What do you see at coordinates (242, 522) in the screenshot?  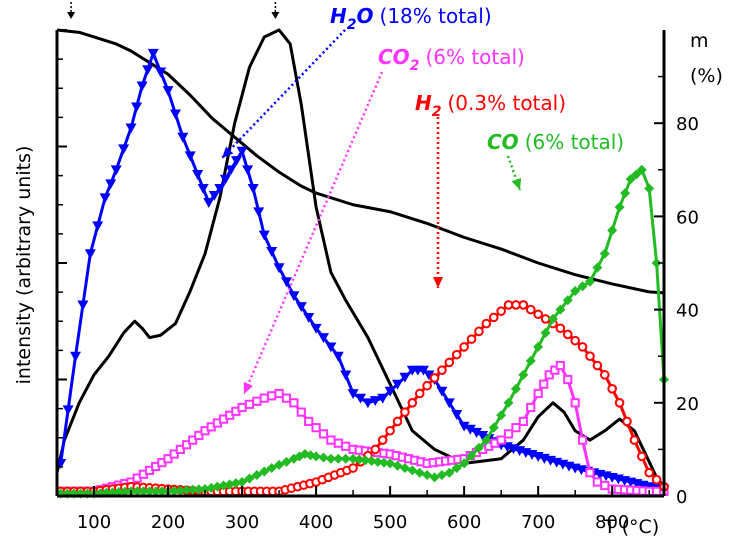 I see `x-tick-label-300: 300` at bounding box center [242, 522].